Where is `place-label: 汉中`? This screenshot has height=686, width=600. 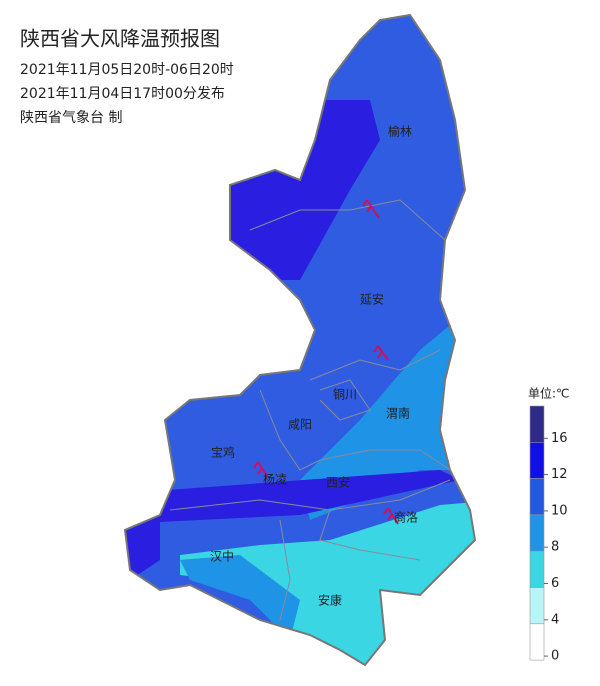 place-label: 汉中 is located at coordinates (222, 556).